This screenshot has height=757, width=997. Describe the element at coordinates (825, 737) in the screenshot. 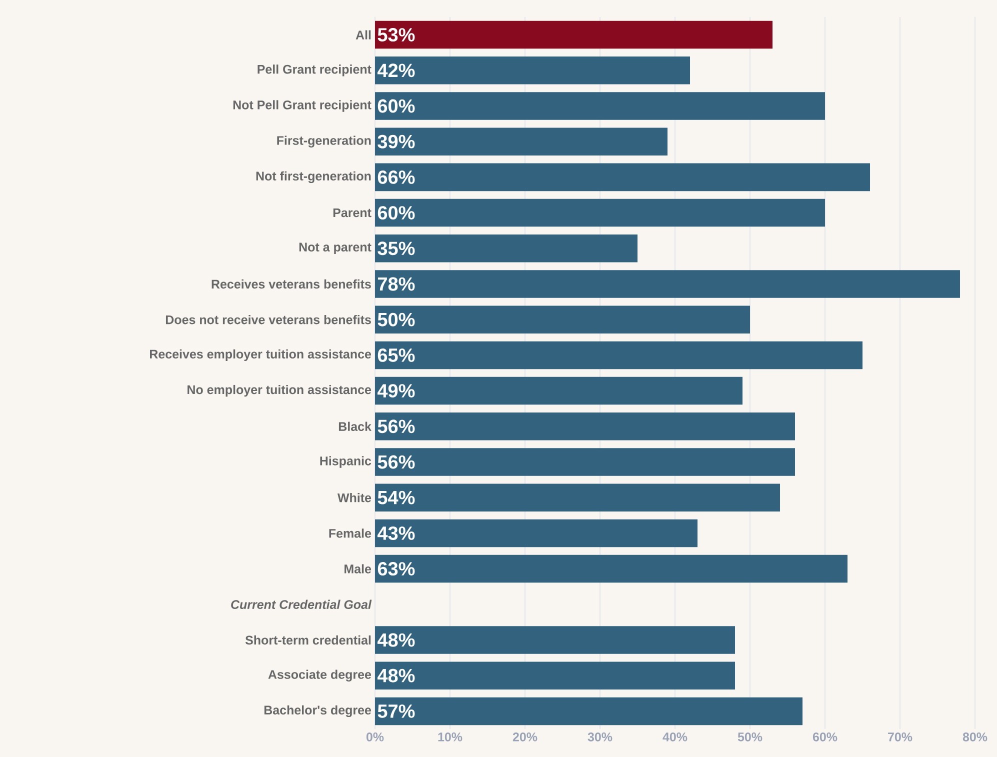

I see `x-tick-label: 60%` at that location.